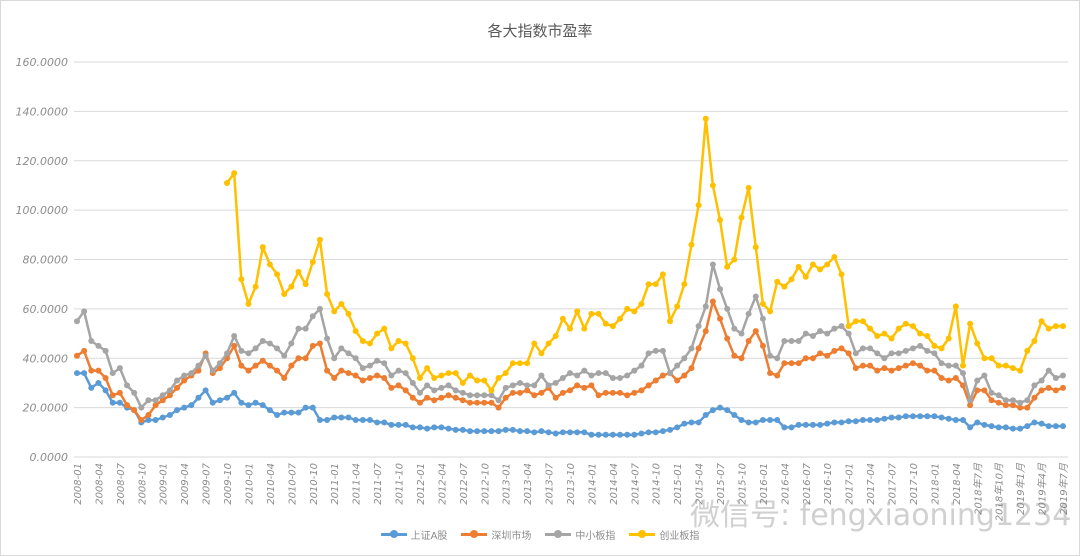 The height and width of the screenshot is (556, 1080). Describe the element at coordinates (595, 536) in the screenshot. I see `legend-label: 中小板指` at that location.